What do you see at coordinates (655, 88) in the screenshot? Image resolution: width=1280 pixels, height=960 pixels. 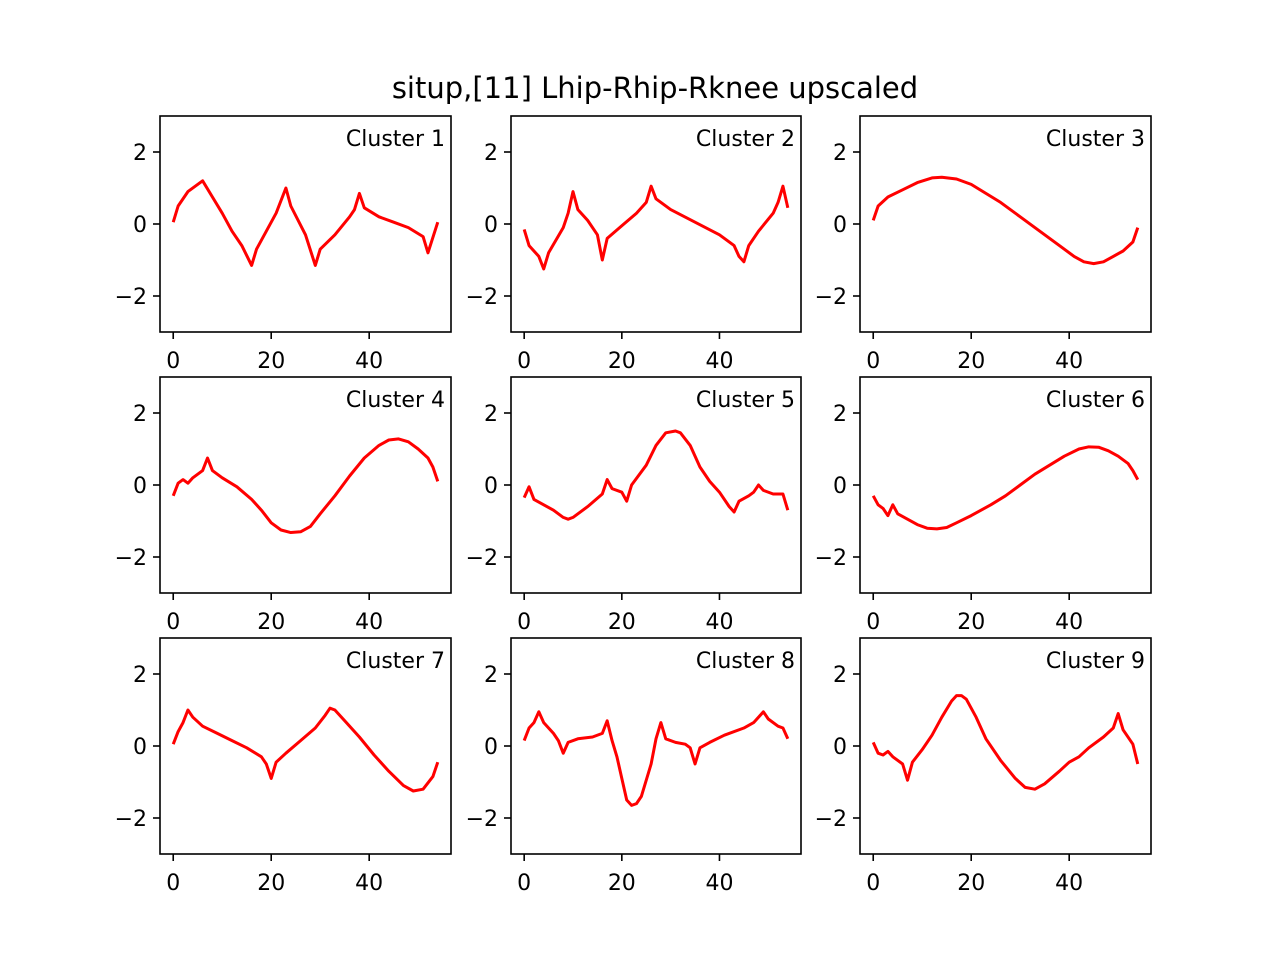 I see `figure-title: situp,[11] Lhip-Rhip-Rknee upscaled` at bounding box center [655, 88].